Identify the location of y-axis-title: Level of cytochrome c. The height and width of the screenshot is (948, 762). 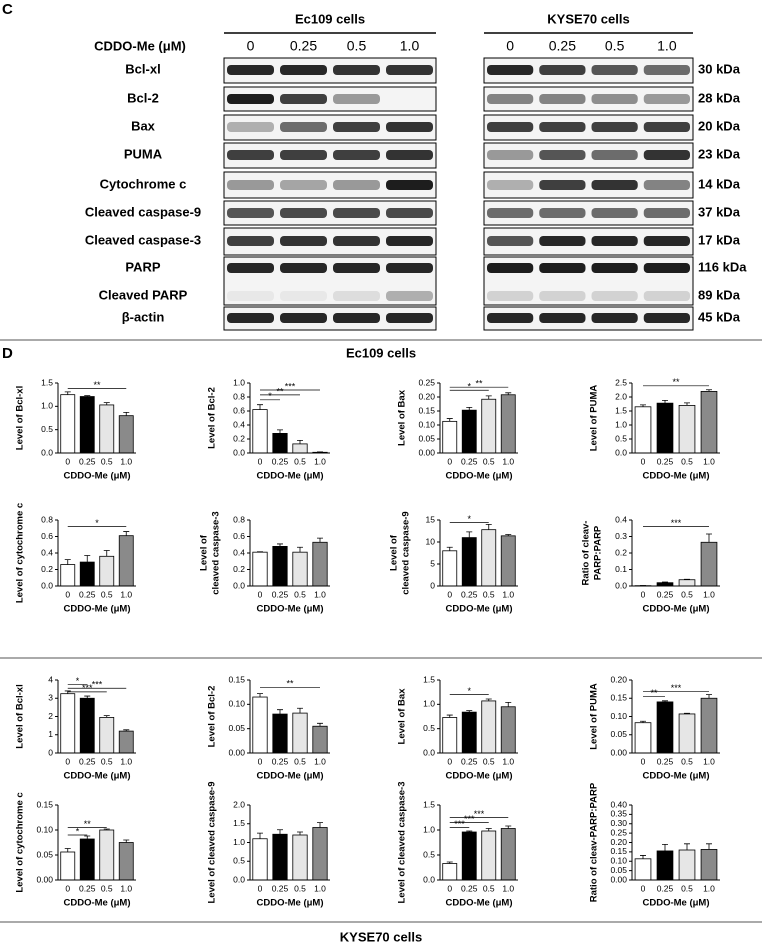
(20, 842).